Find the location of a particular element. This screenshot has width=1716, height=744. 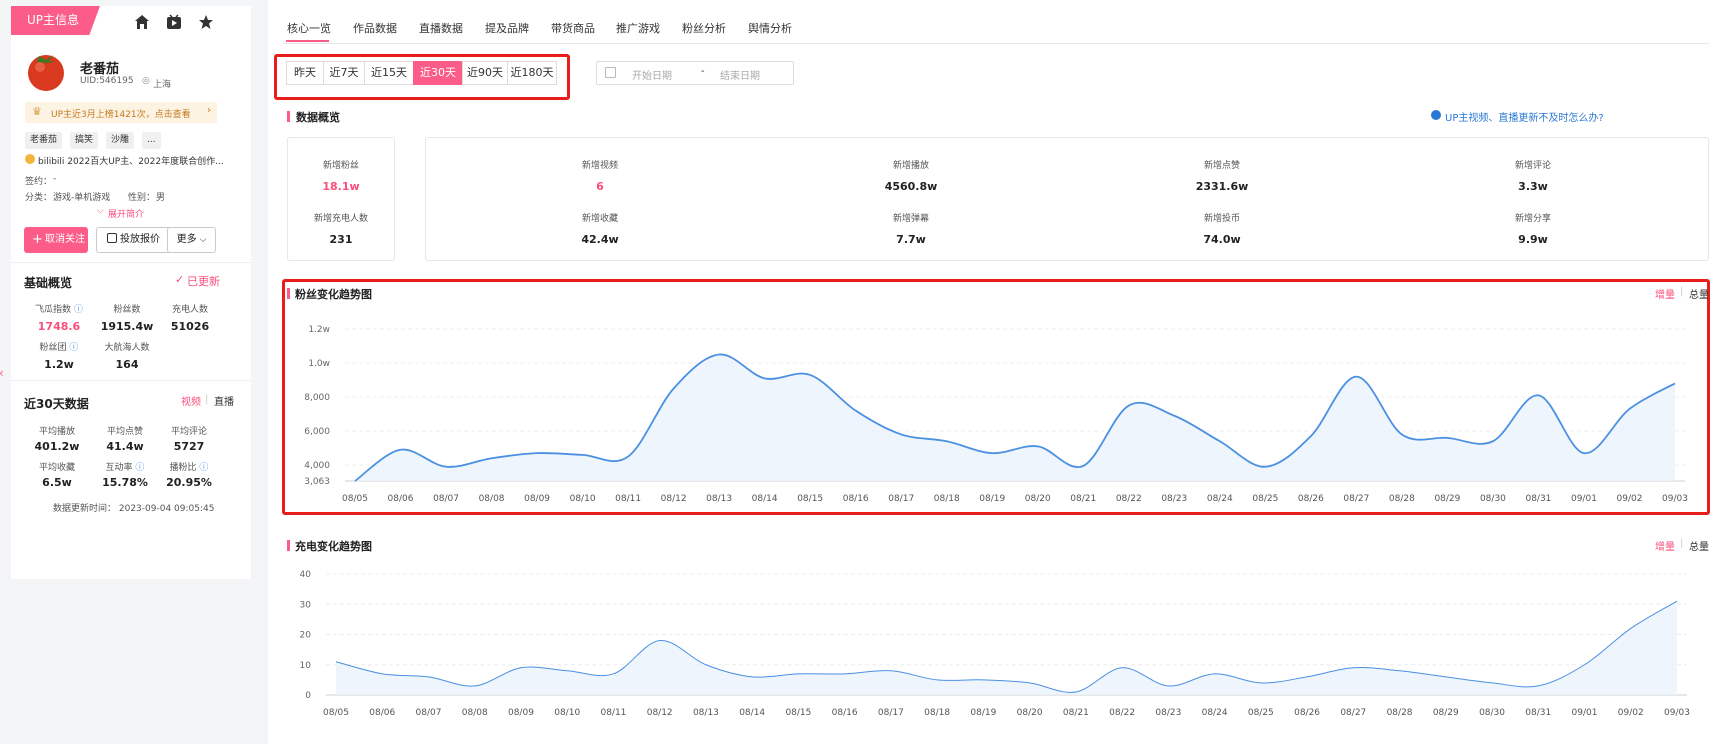

sign-label: 签约： is located at coordinates (39, 182).